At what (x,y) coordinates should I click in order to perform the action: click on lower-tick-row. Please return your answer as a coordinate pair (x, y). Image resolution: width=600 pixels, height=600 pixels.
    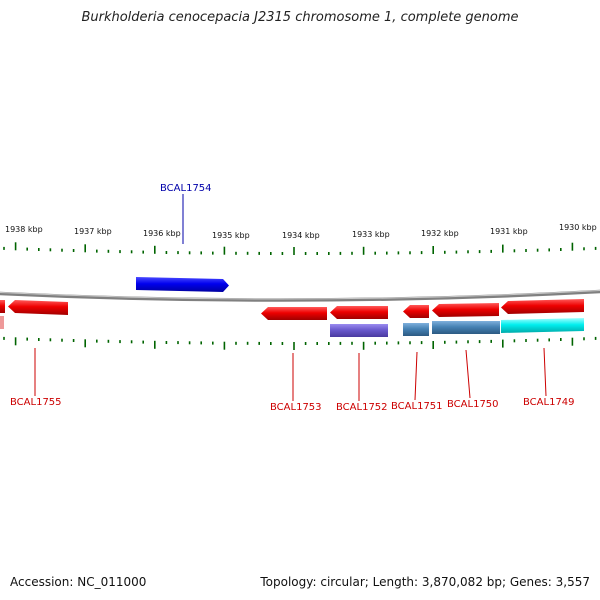
    Looking at the image, I should click on (300, 343).